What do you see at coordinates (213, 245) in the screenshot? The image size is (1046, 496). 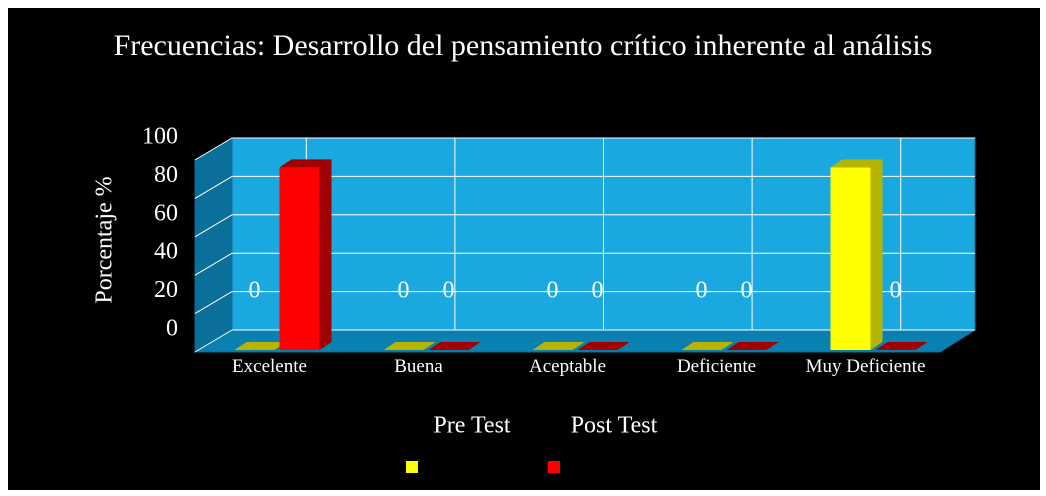 I see `side-wall` at bounding box center [213, 245].